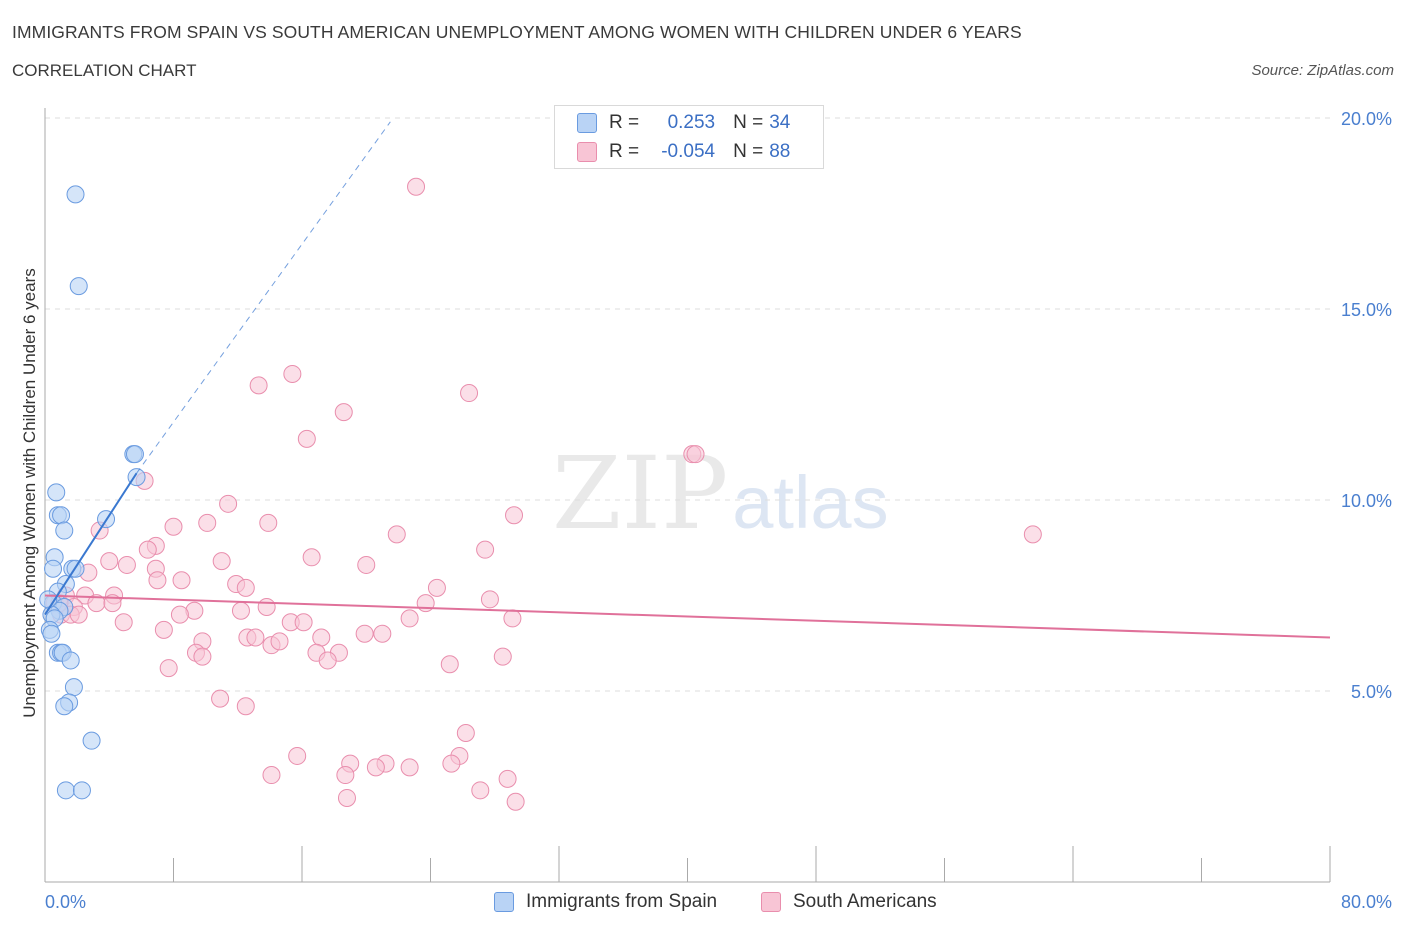 This screenshot has height=930, width=1406. What do you see at coordinates (771, 902) in the screenshot?
I see `south-americans-legend-swatch` at bounding box center [771, 902].